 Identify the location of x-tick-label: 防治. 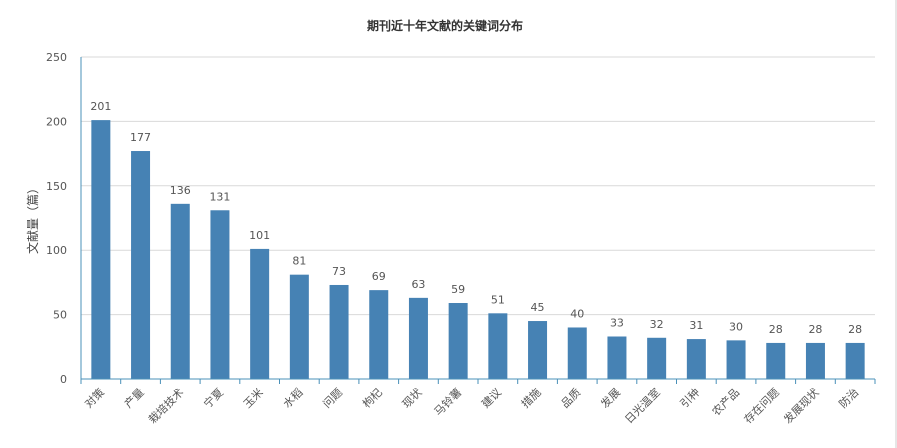
(848, 397).